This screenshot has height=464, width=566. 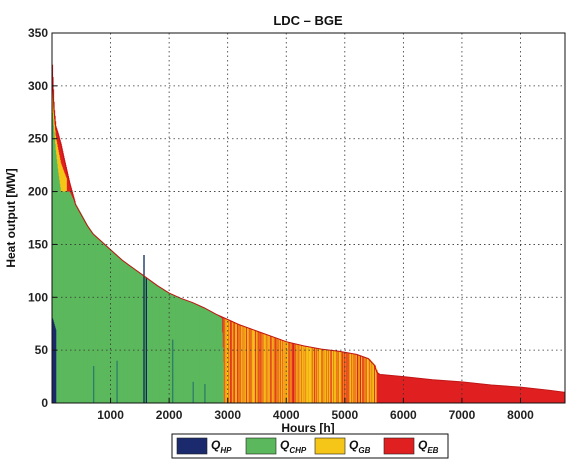 I want to click on legend-swatch-gb, so click(x=330, y=446).